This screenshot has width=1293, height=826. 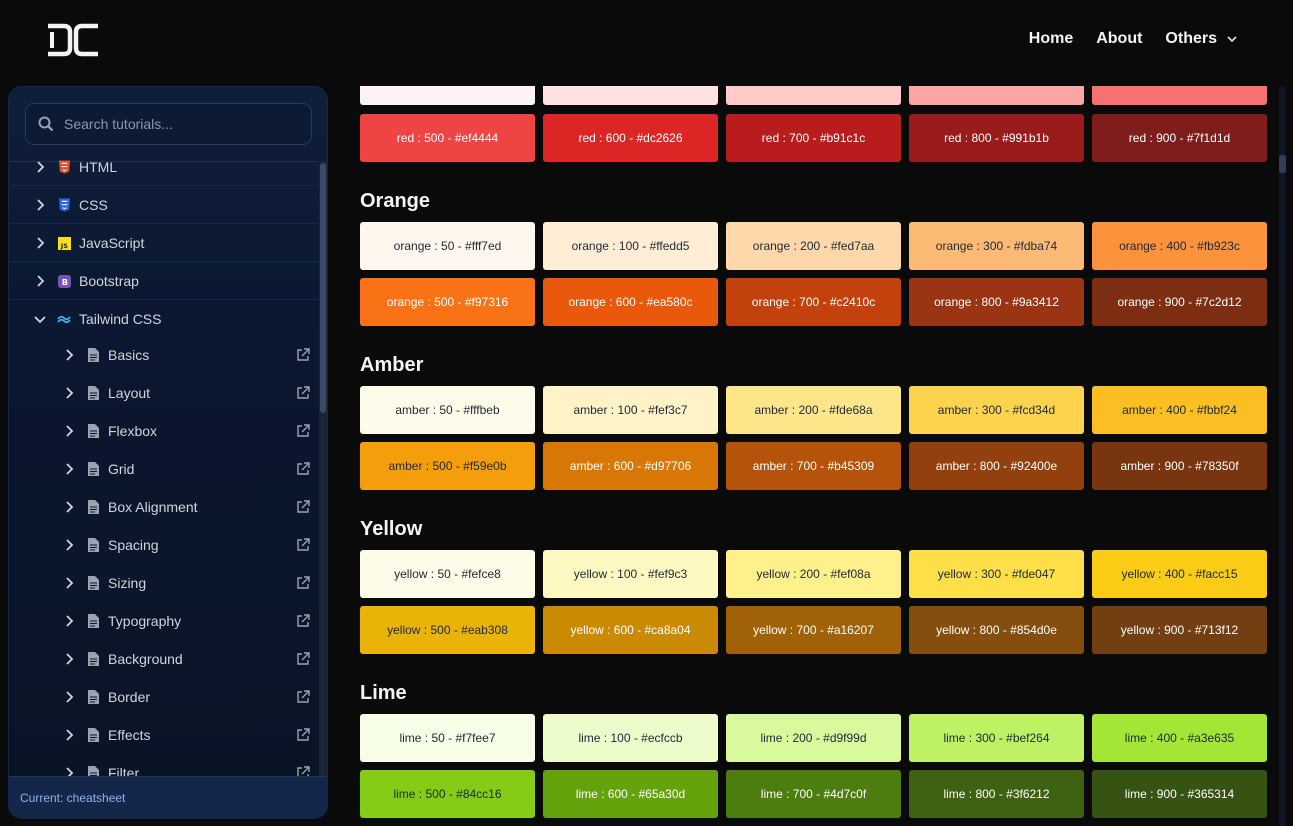 I want to click on color-swatch: red : 300 - #fca5a5, so click(x=996, y=95).